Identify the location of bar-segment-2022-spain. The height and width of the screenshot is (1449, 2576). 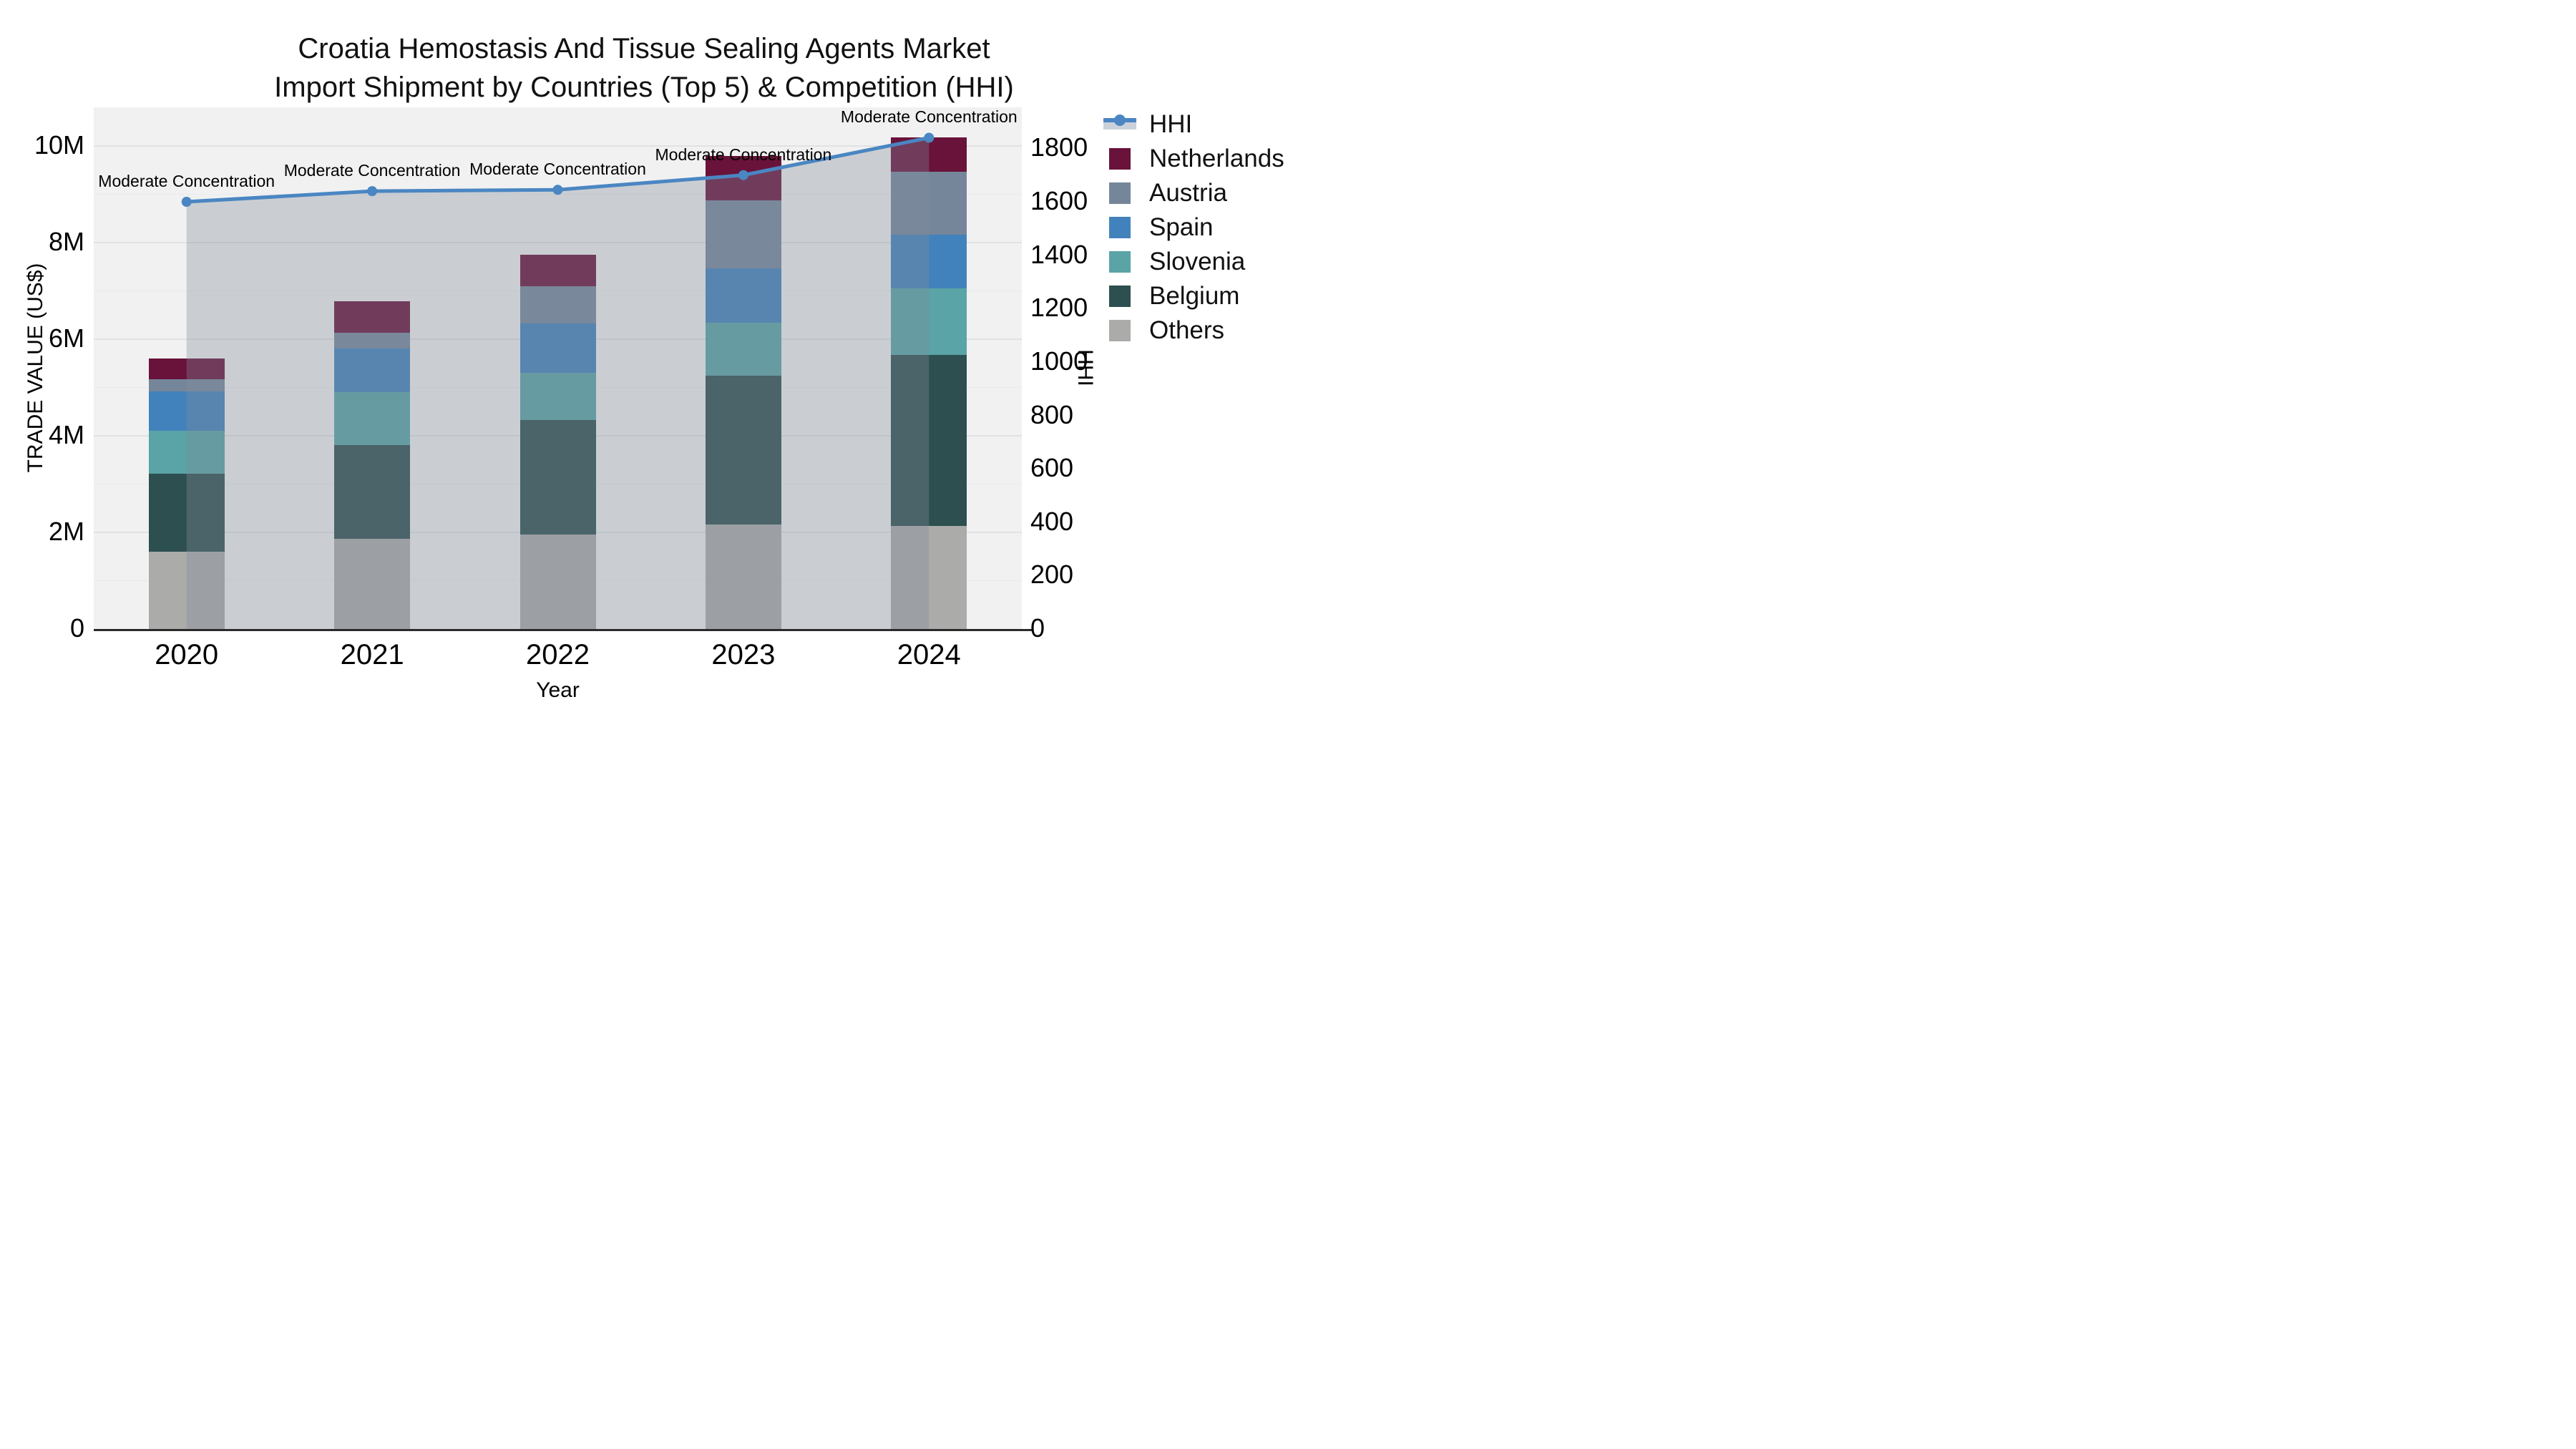
(557, 348).